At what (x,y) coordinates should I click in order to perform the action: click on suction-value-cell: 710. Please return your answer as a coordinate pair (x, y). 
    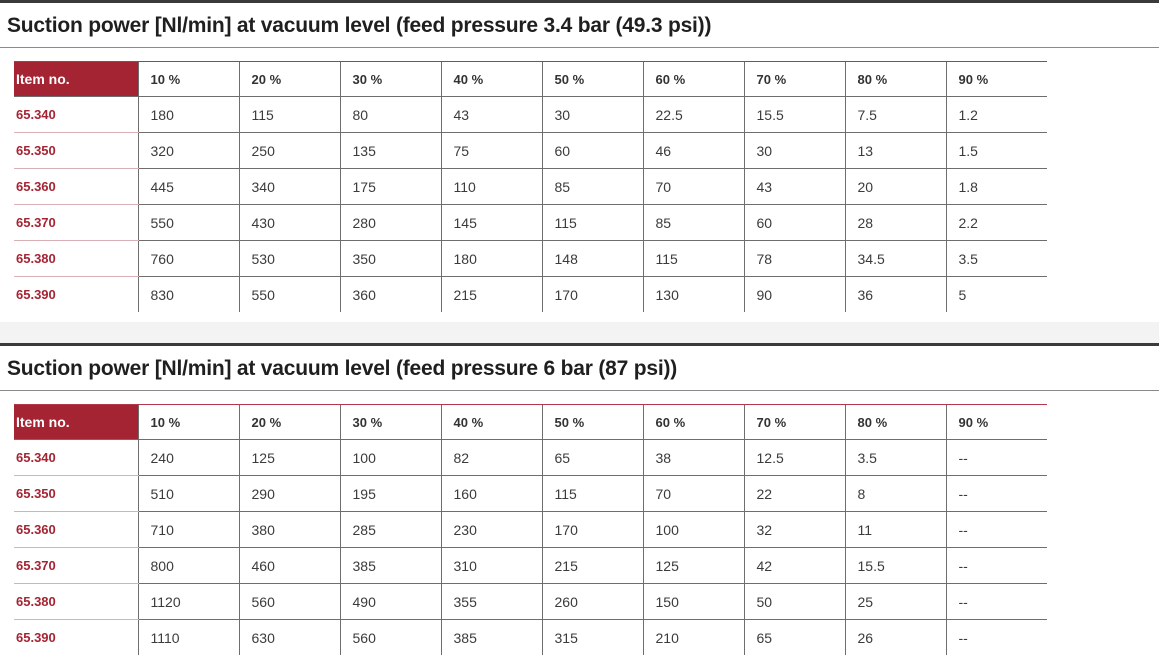
    Looking at the image, I should click on (188, 529).